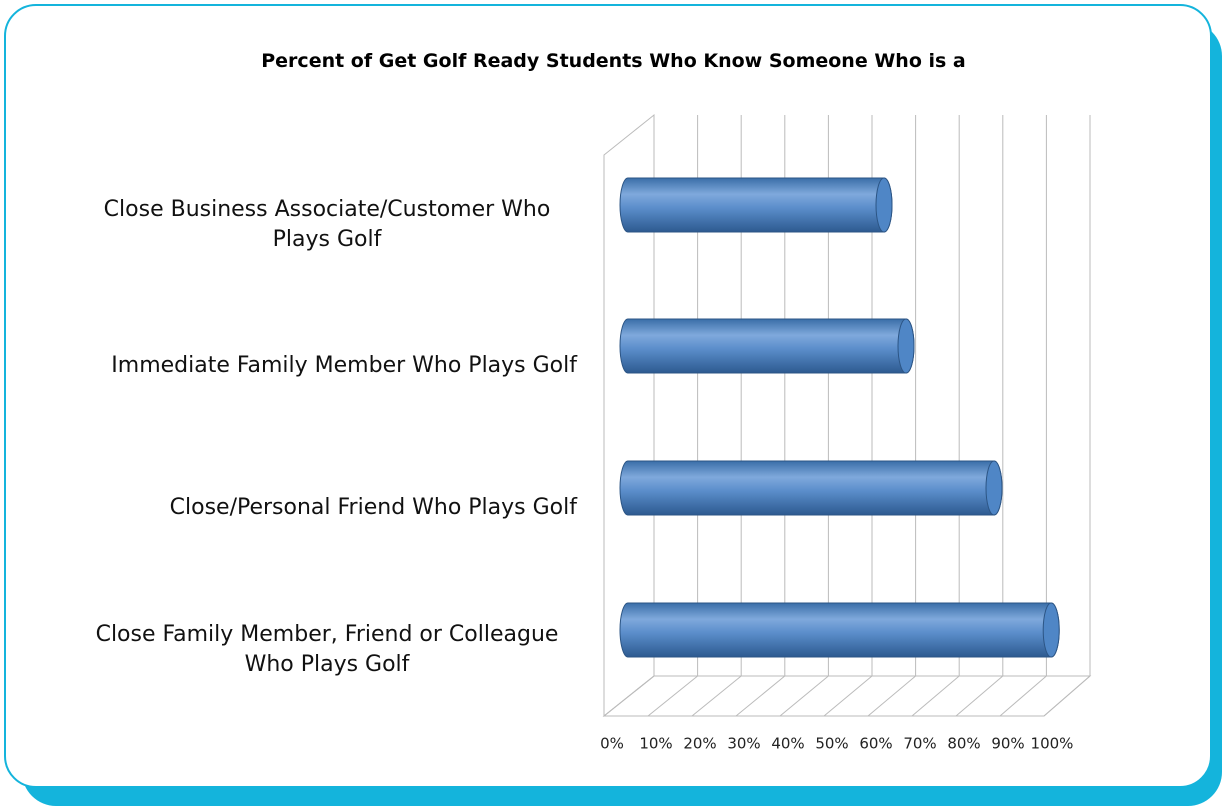 The width and height of the screenshot is (1227, 810). What do you see at coordinates (612, 744) in the screenshot?
I see `x-tick-label: 0%` at bounding box center [612, 744].